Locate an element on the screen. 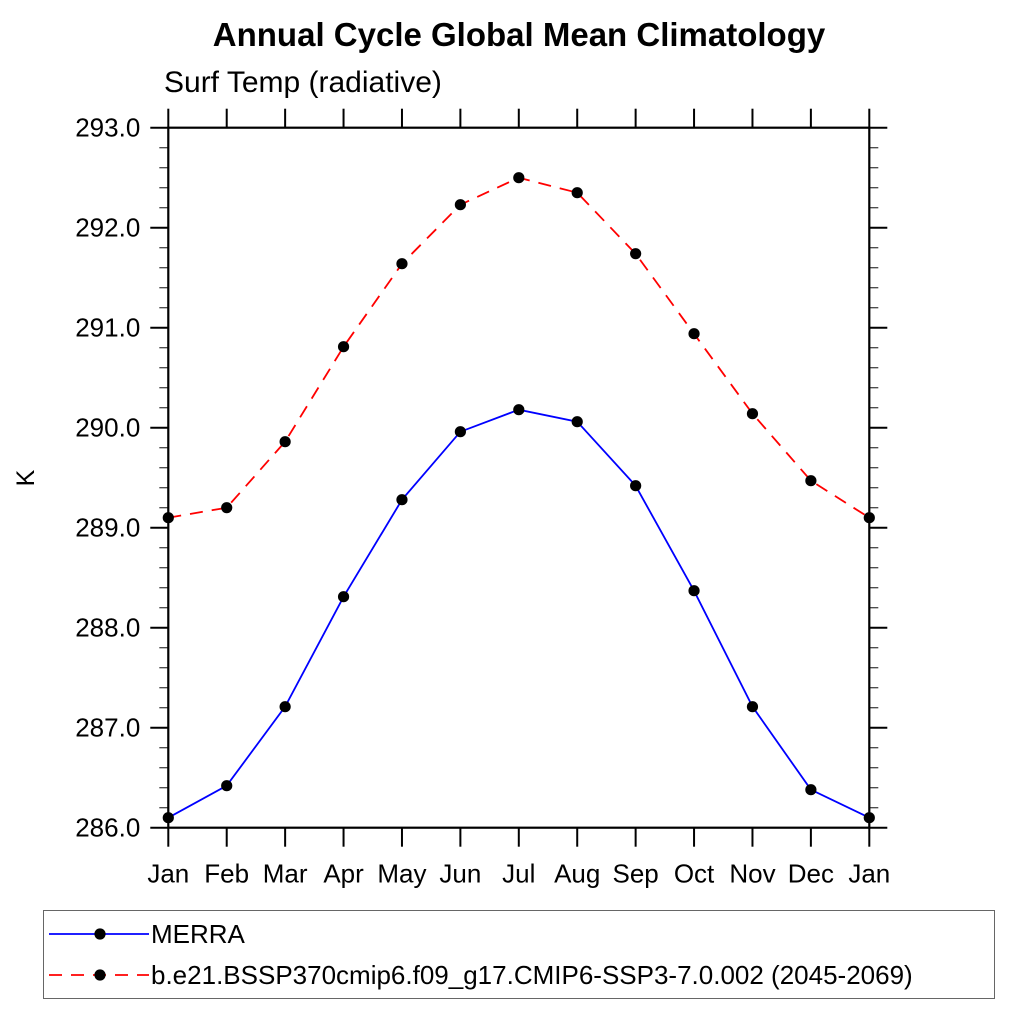  y-tick-label: 292.0 is located at coordinates (107, 228).